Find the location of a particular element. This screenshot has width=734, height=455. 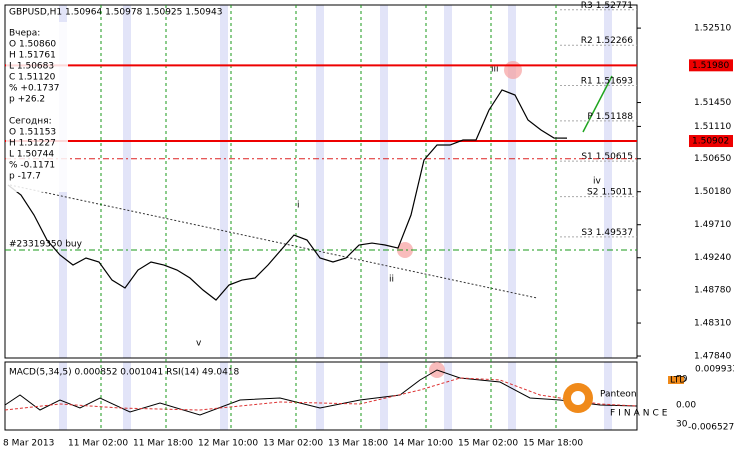

wave-label: ii is located at coordinates (391, 280).